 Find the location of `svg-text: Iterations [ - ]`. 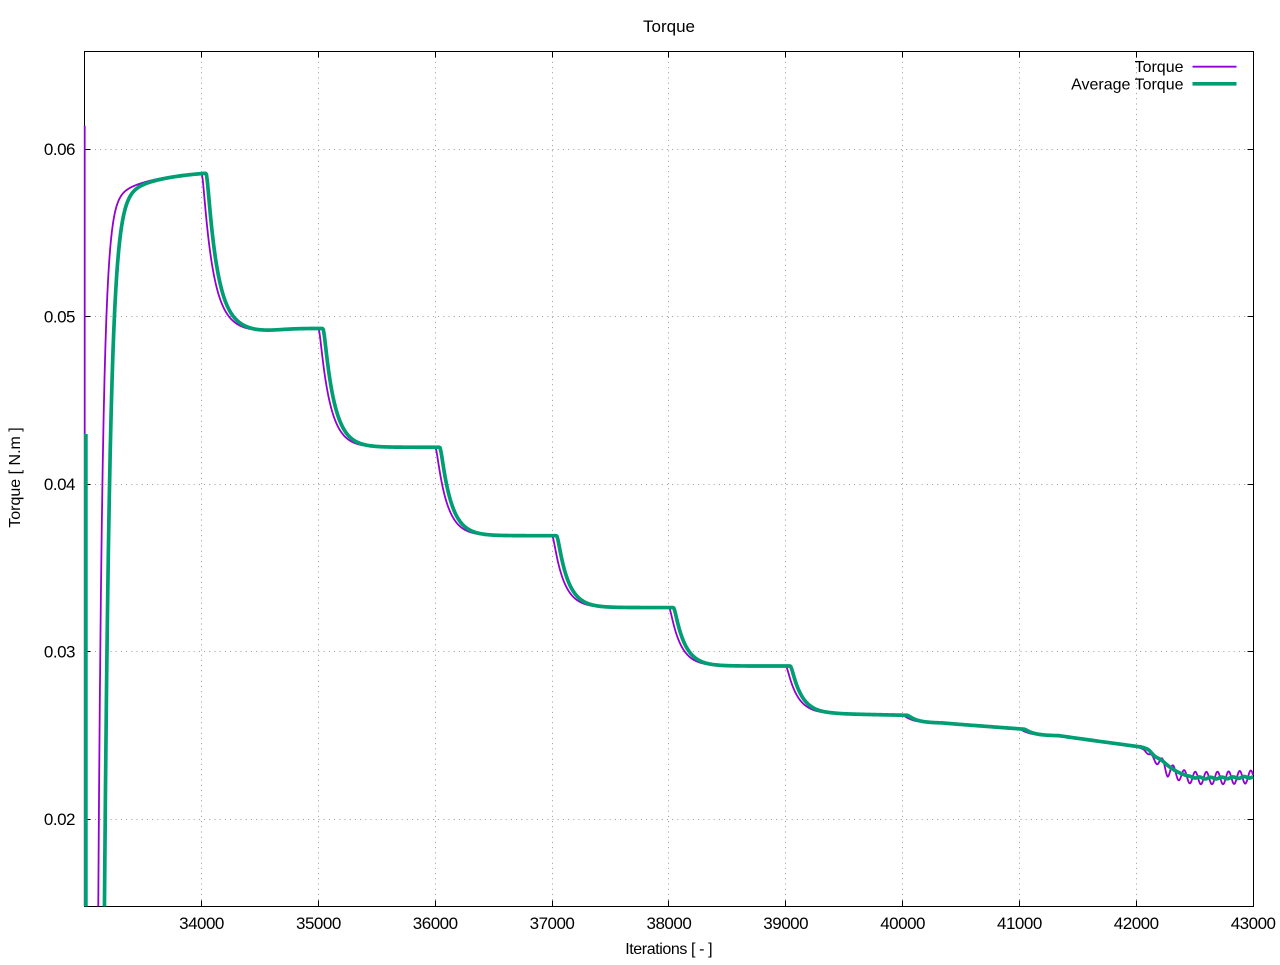

svg-text: Iterations [ - ] is located at coordinates (668, 949).